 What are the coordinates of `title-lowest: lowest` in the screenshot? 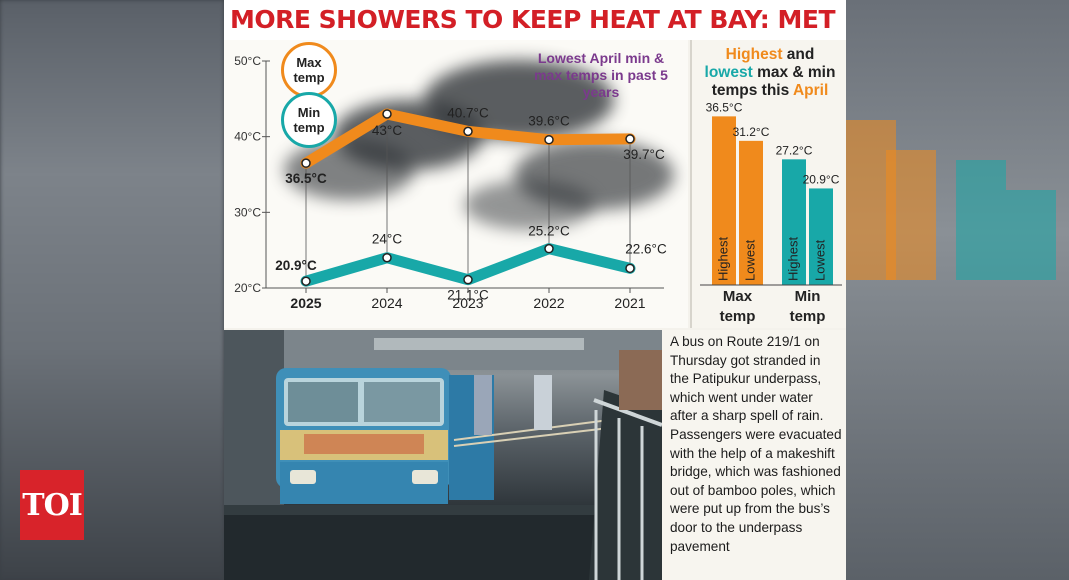 It's located at (728, 72).